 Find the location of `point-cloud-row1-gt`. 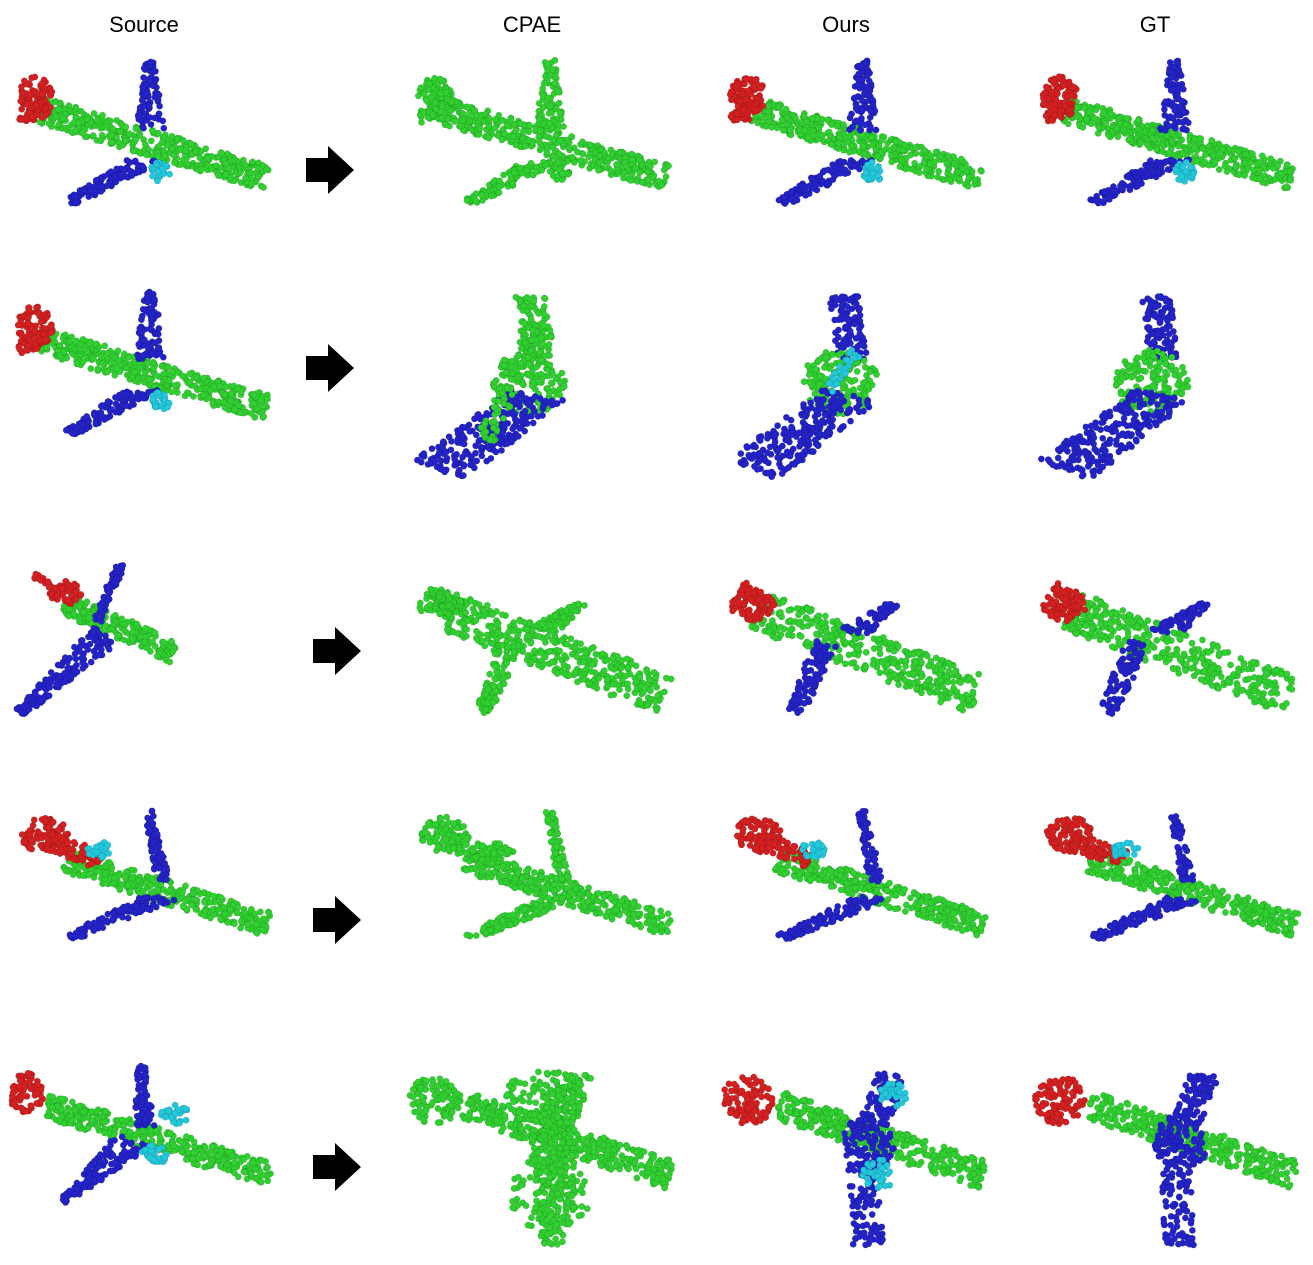

point-cloud-row1-gt is located at coordinates (1171, 160).